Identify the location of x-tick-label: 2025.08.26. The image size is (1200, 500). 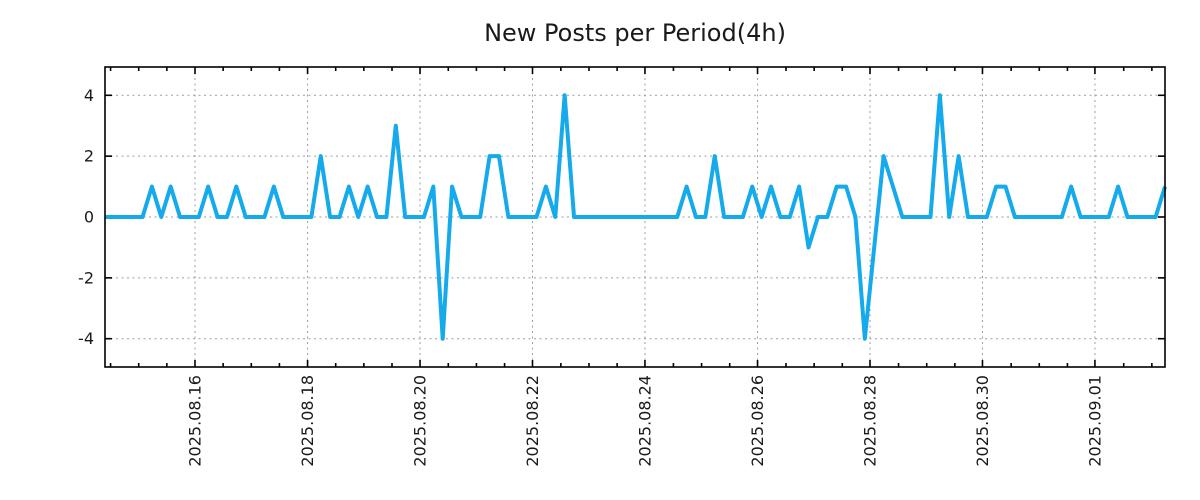
(757, 421).